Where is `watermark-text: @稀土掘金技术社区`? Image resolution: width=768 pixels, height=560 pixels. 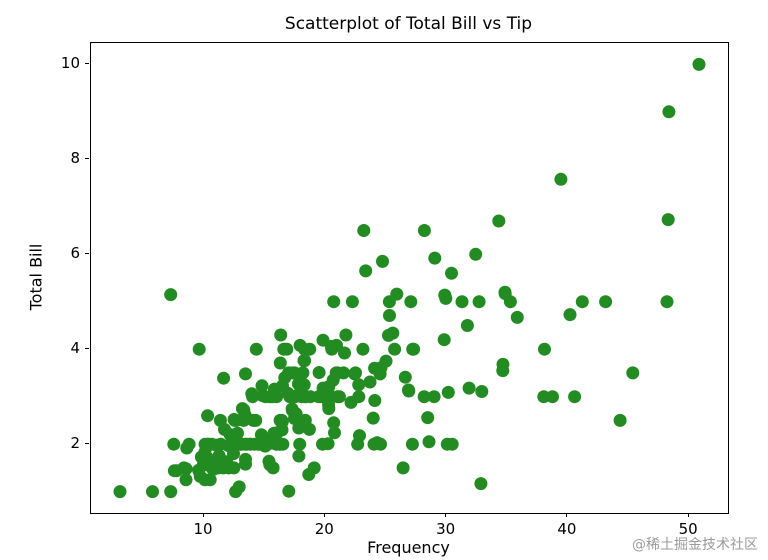 watermark-text: @稀土掘金技术社区 is located at coordinates (695, 545).